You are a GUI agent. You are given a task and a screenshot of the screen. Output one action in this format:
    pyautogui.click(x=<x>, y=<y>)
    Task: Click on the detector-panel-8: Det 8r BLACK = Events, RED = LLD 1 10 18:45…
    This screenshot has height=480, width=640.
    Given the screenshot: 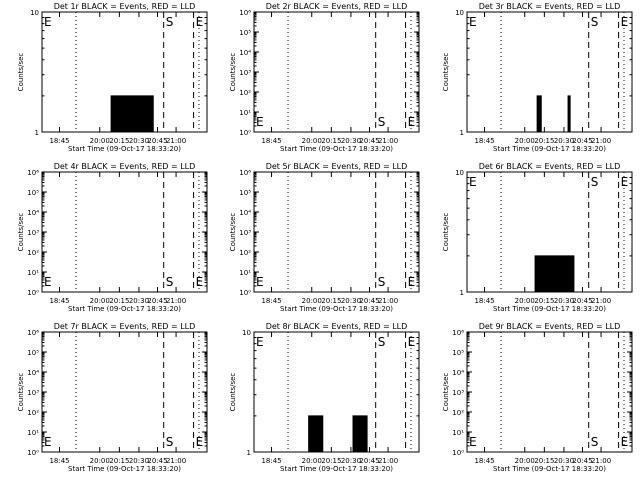 What is the action you would take?
    pyautogui.click(x=324, y=397)
    